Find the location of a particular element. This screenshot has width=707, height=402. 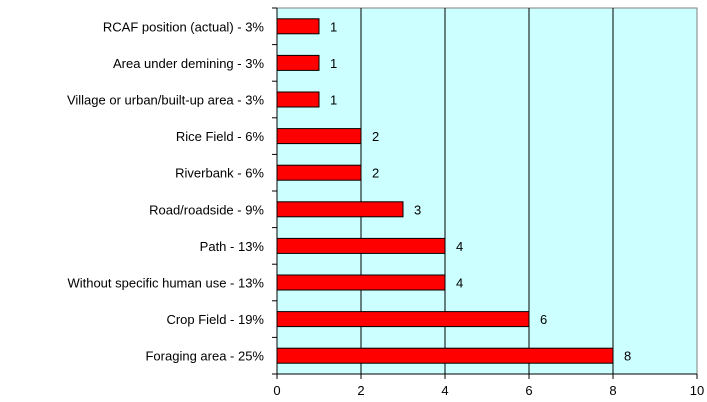

data-label: 8 is located at coordinates (627, 356).